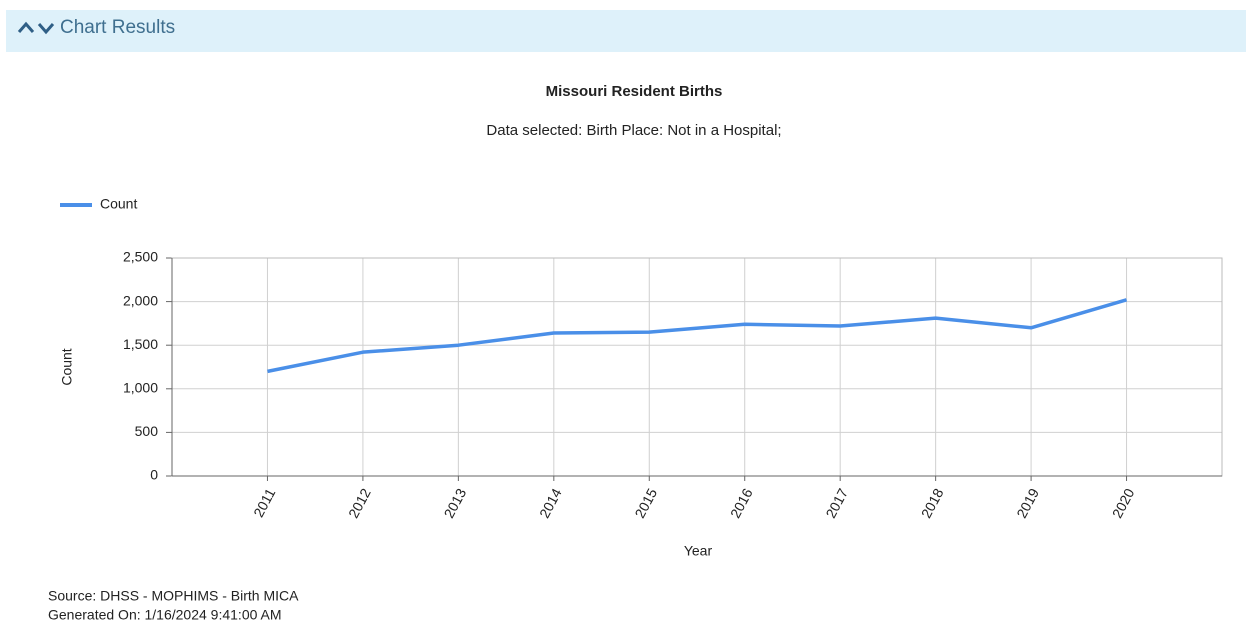 Image resolution: width=1250 pixels, height=626 pixels. Describe the element at coordinates (46, 29) in the screenshot. I see `expand-icon` at that location.